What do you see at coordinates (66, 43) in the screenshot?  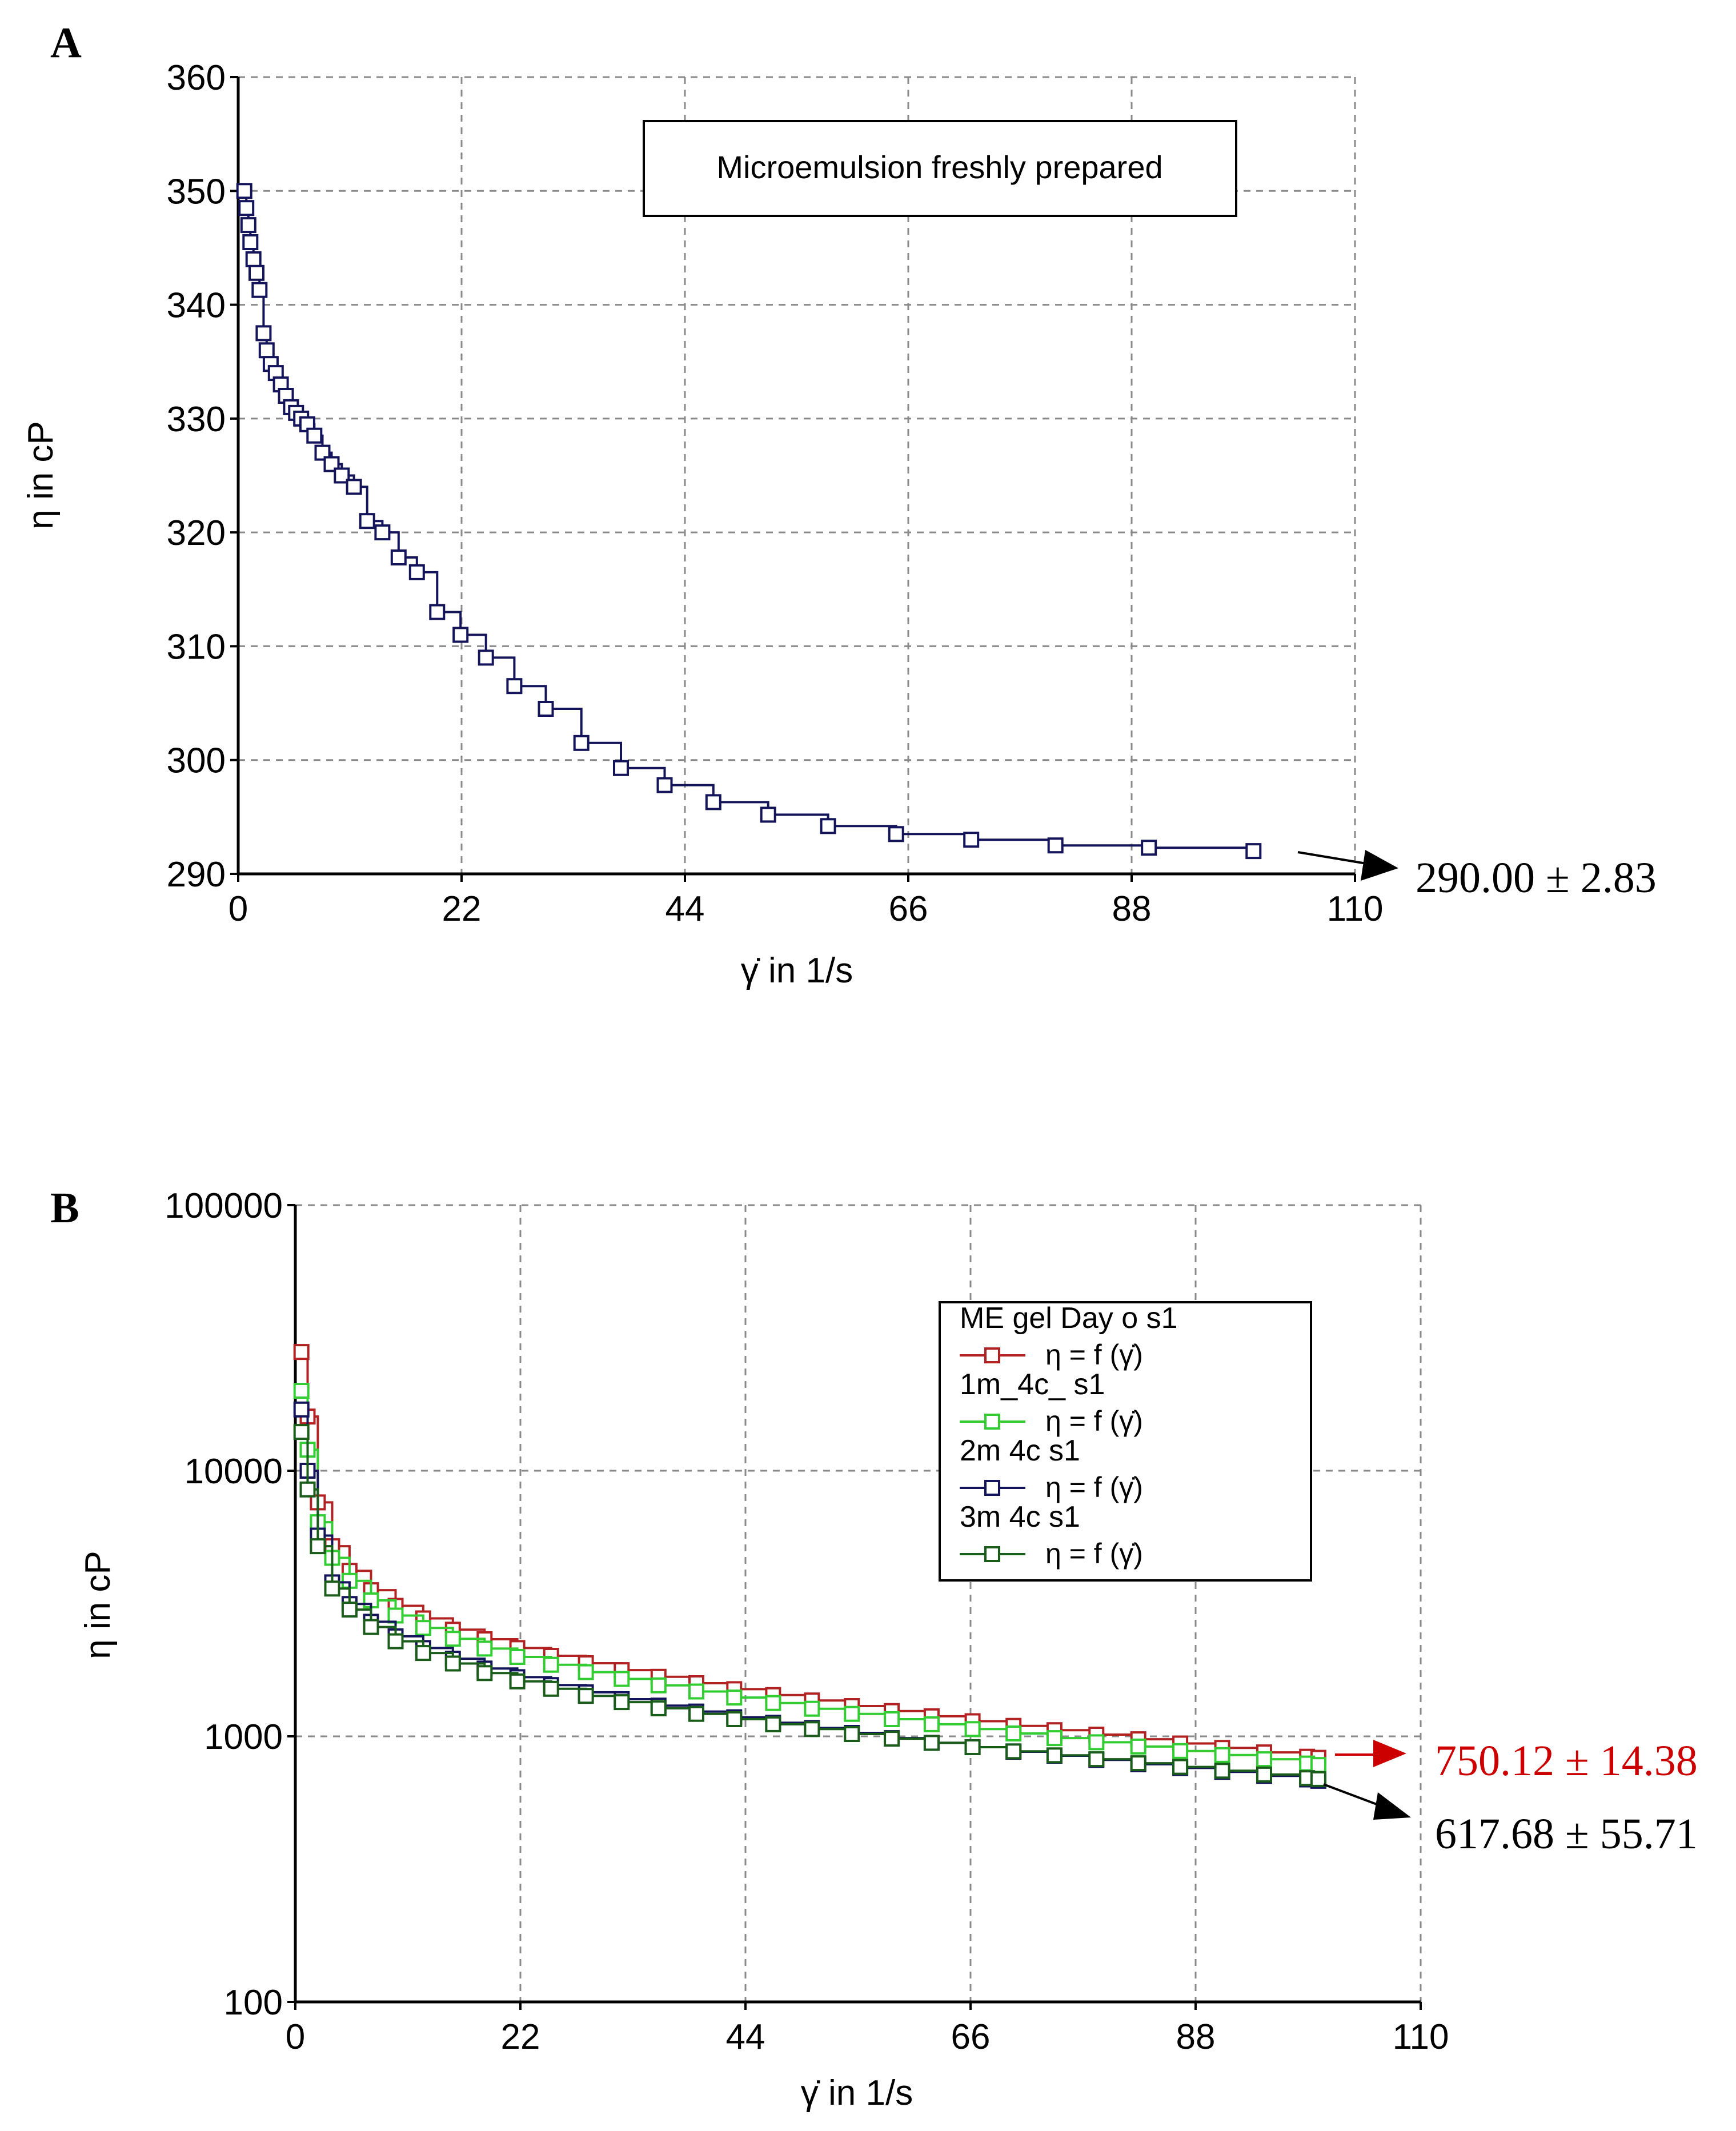 I see `panel-a-label: A` at bounding box center [66, 43].